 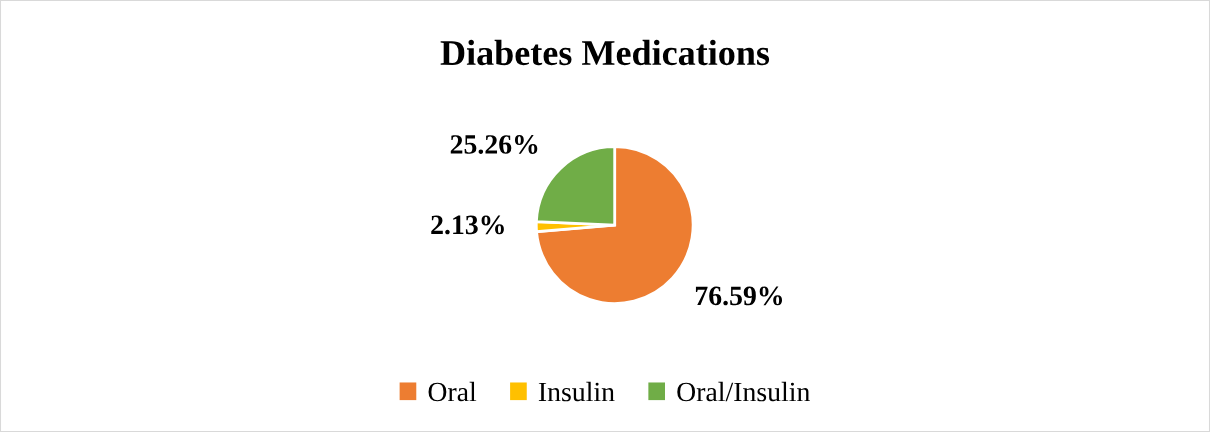 I want to click on legend-label: Oral/Insulin, so click(x=743, y=391).